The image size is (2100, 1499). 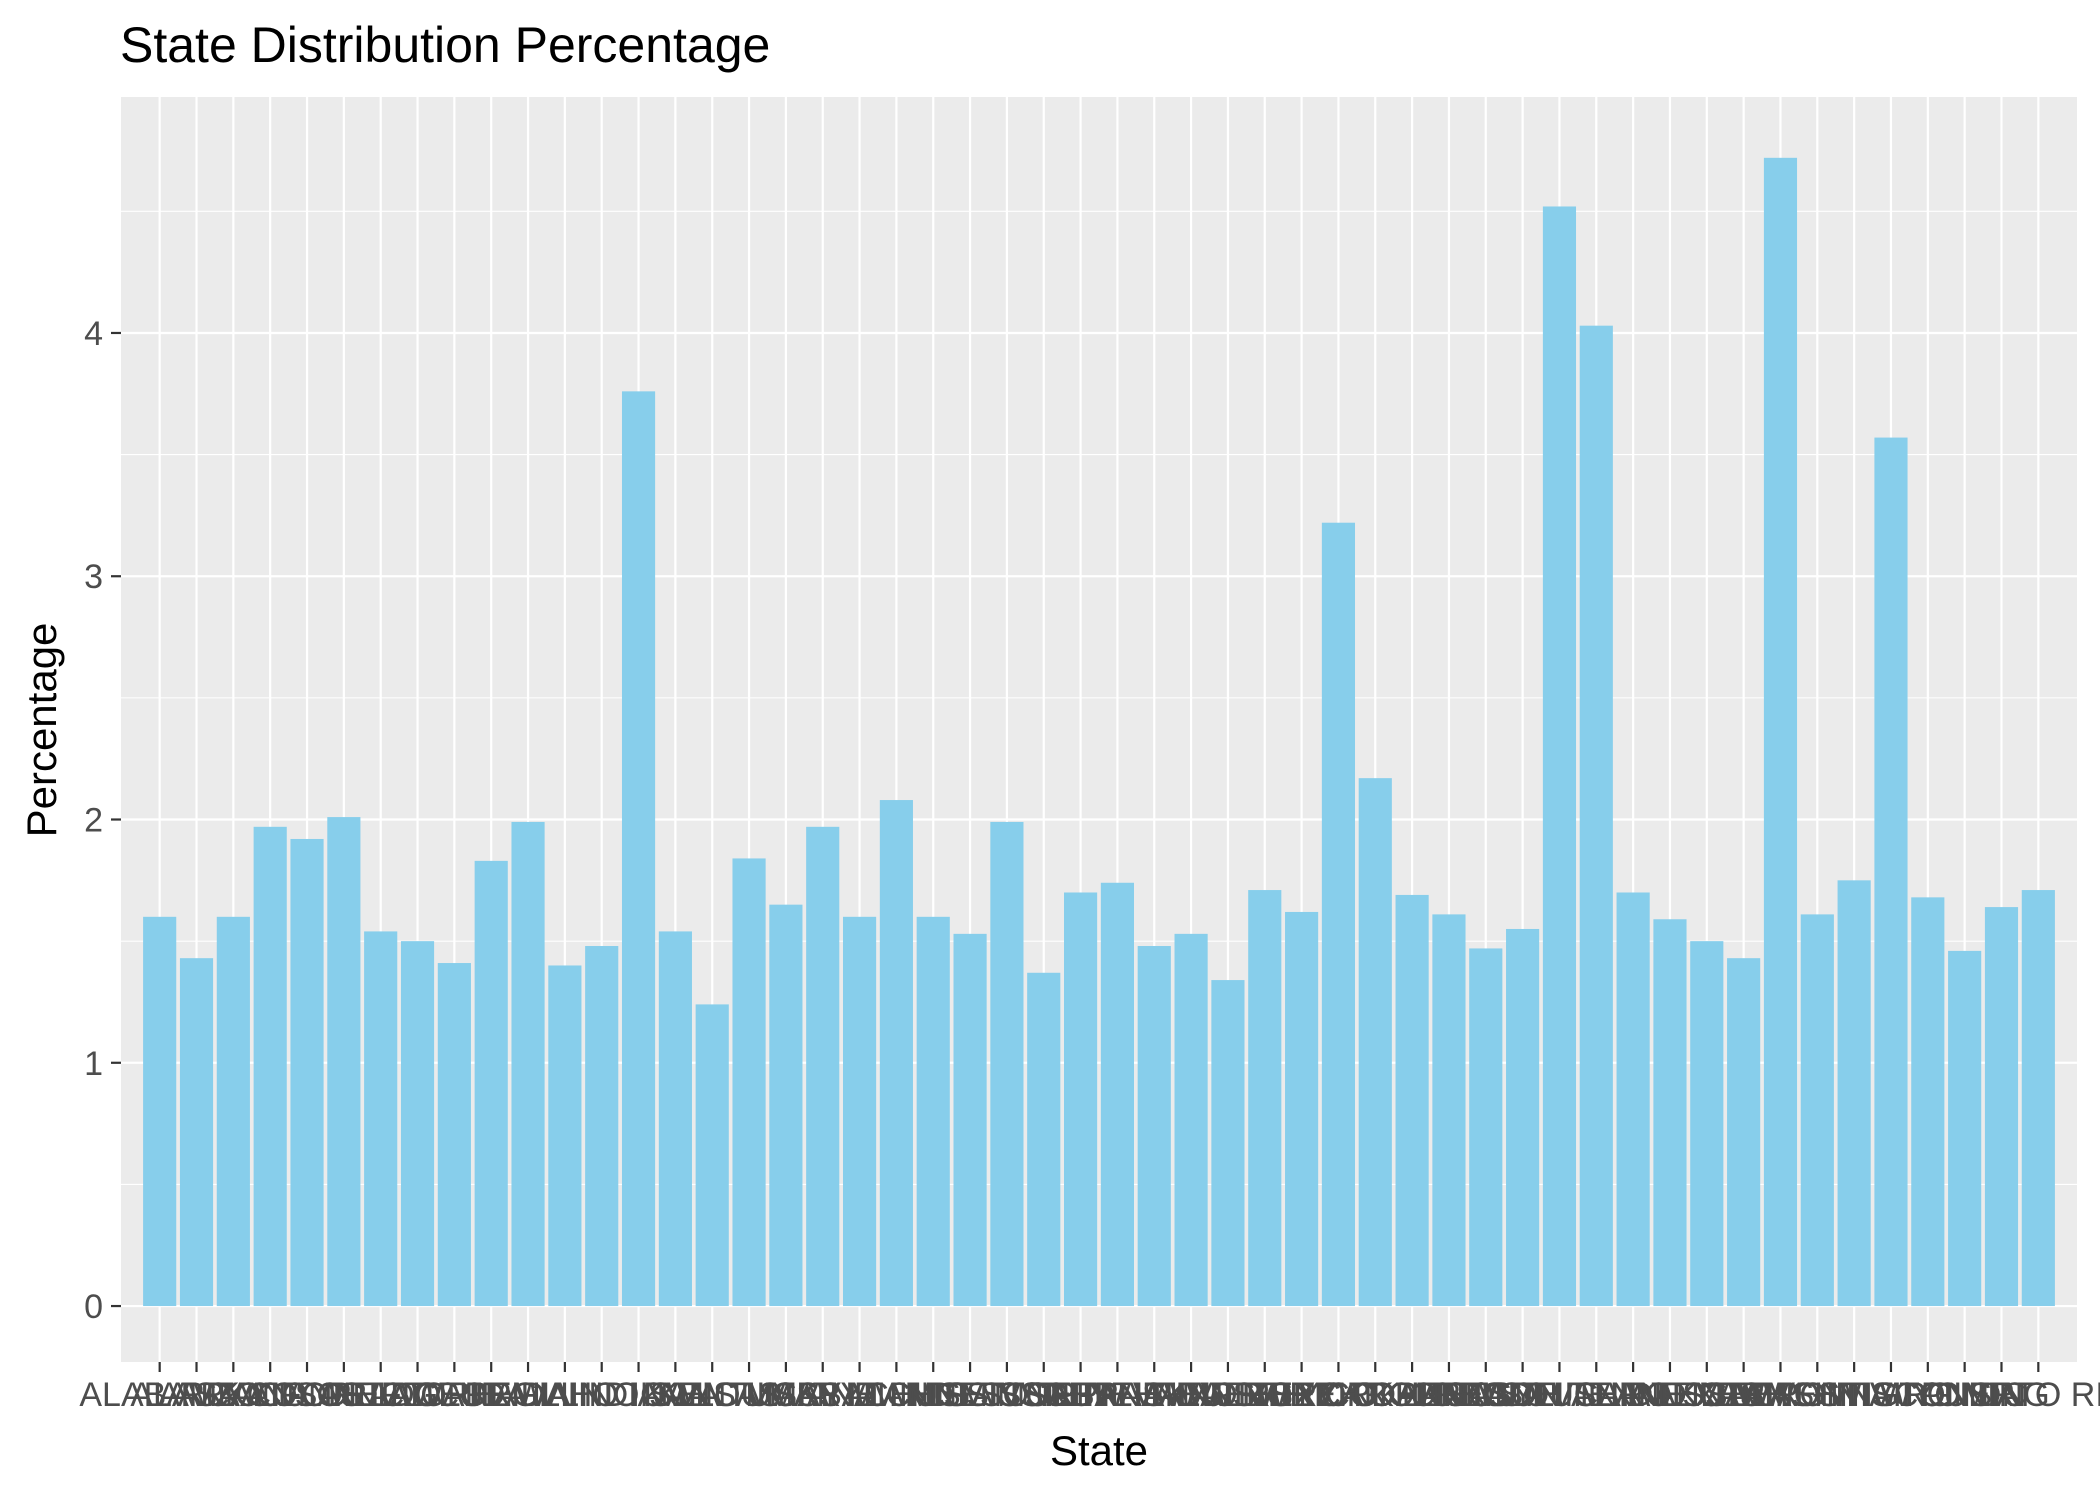 I want to click on bar-dc, so click(x=2001, y=1107).